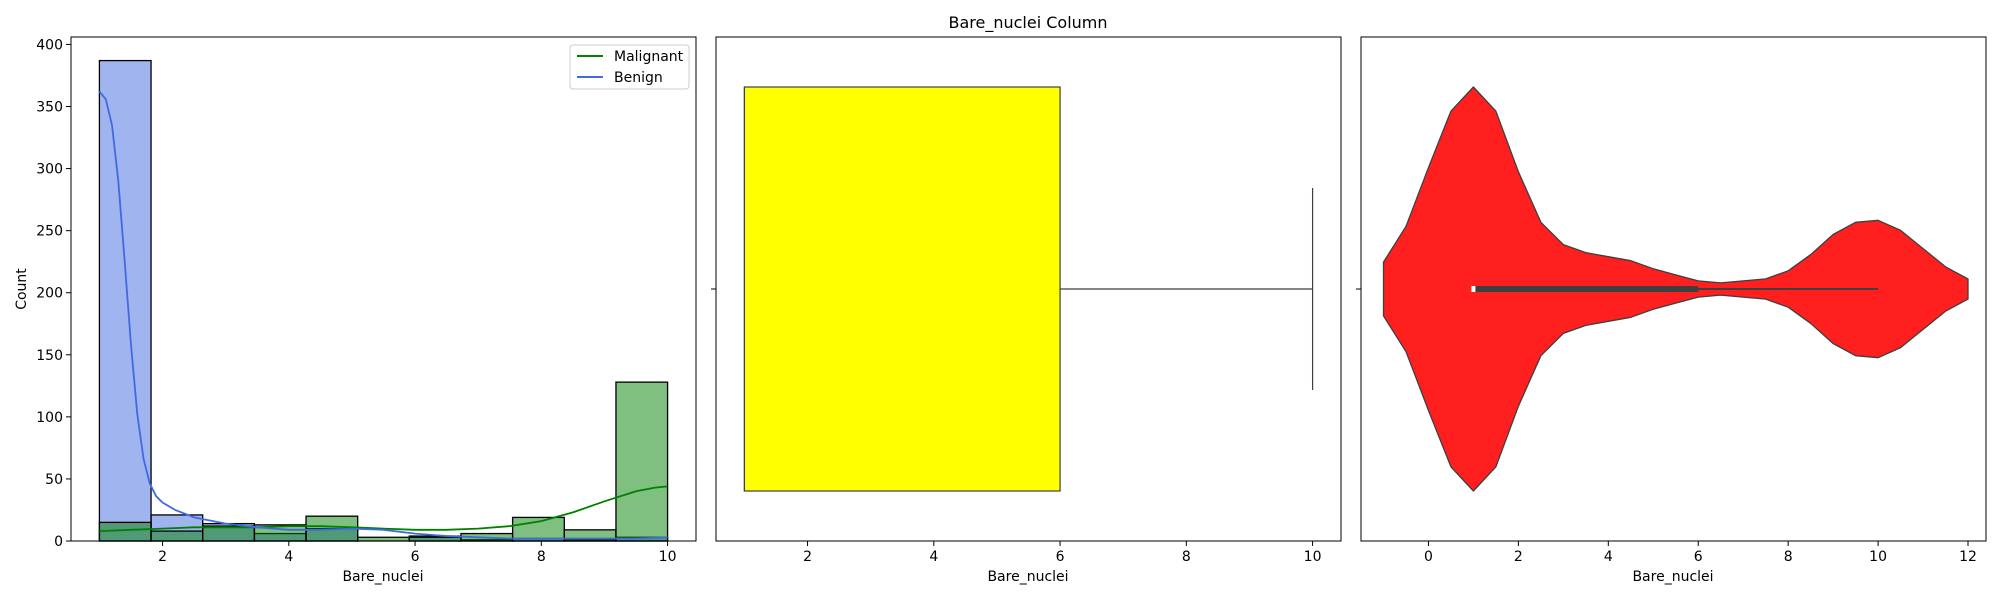  I want to click on boxplot-xlabel: Bare_nuclei, so click(1027, 577).